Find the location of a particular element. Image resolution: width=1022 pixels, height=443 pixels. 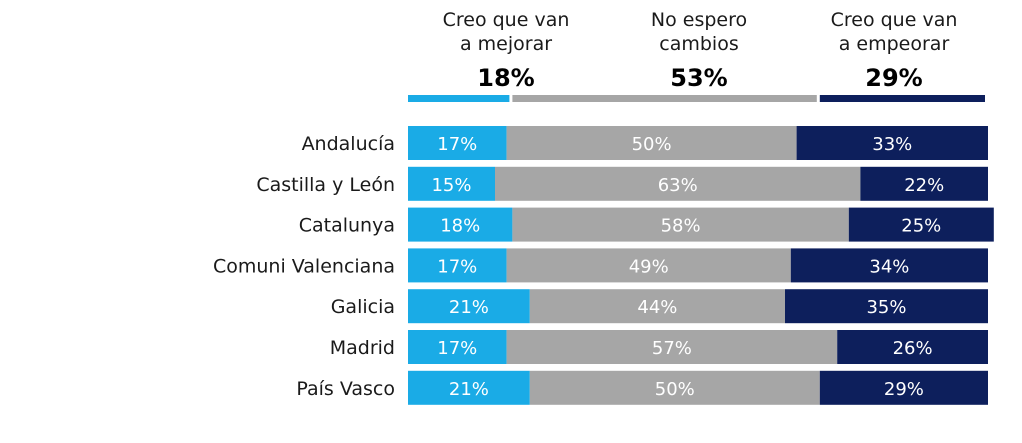

category-label: Comuni Valenciana is located at coordinates (304, 266).